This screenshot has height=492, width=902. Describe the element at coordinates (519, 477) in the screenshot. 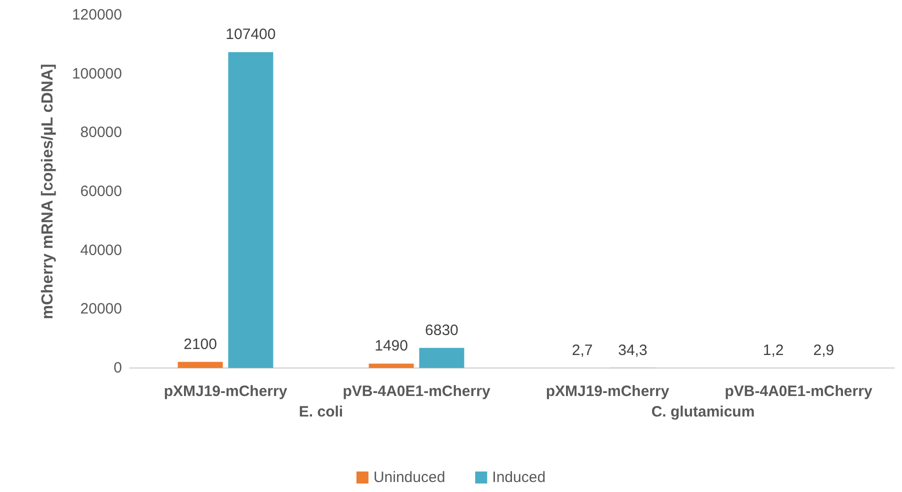

I see `legend-label: Induced` at that location.